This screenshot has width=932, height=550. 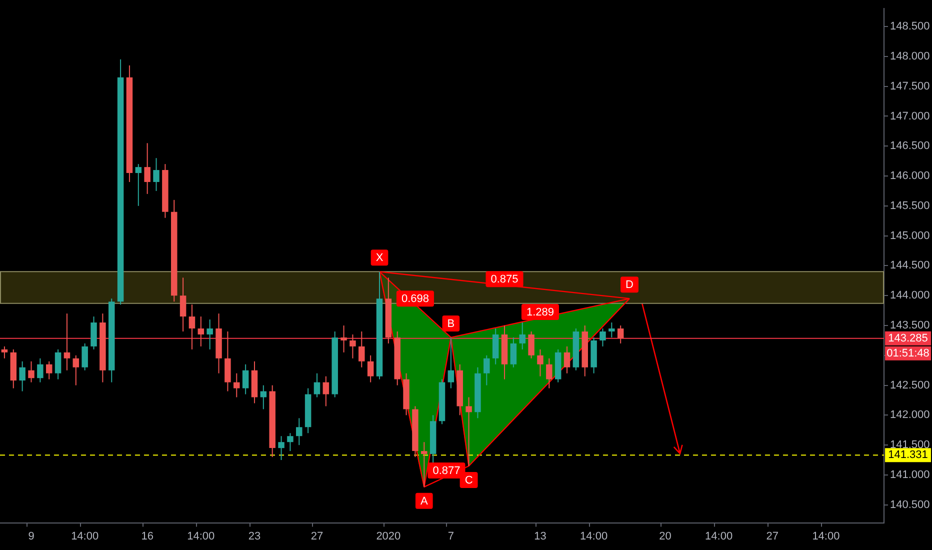 What do you see at coordinates (910, 236) in the screenshot?
I see `y-tick-label: 145.000` at bounding box center [910, 236].